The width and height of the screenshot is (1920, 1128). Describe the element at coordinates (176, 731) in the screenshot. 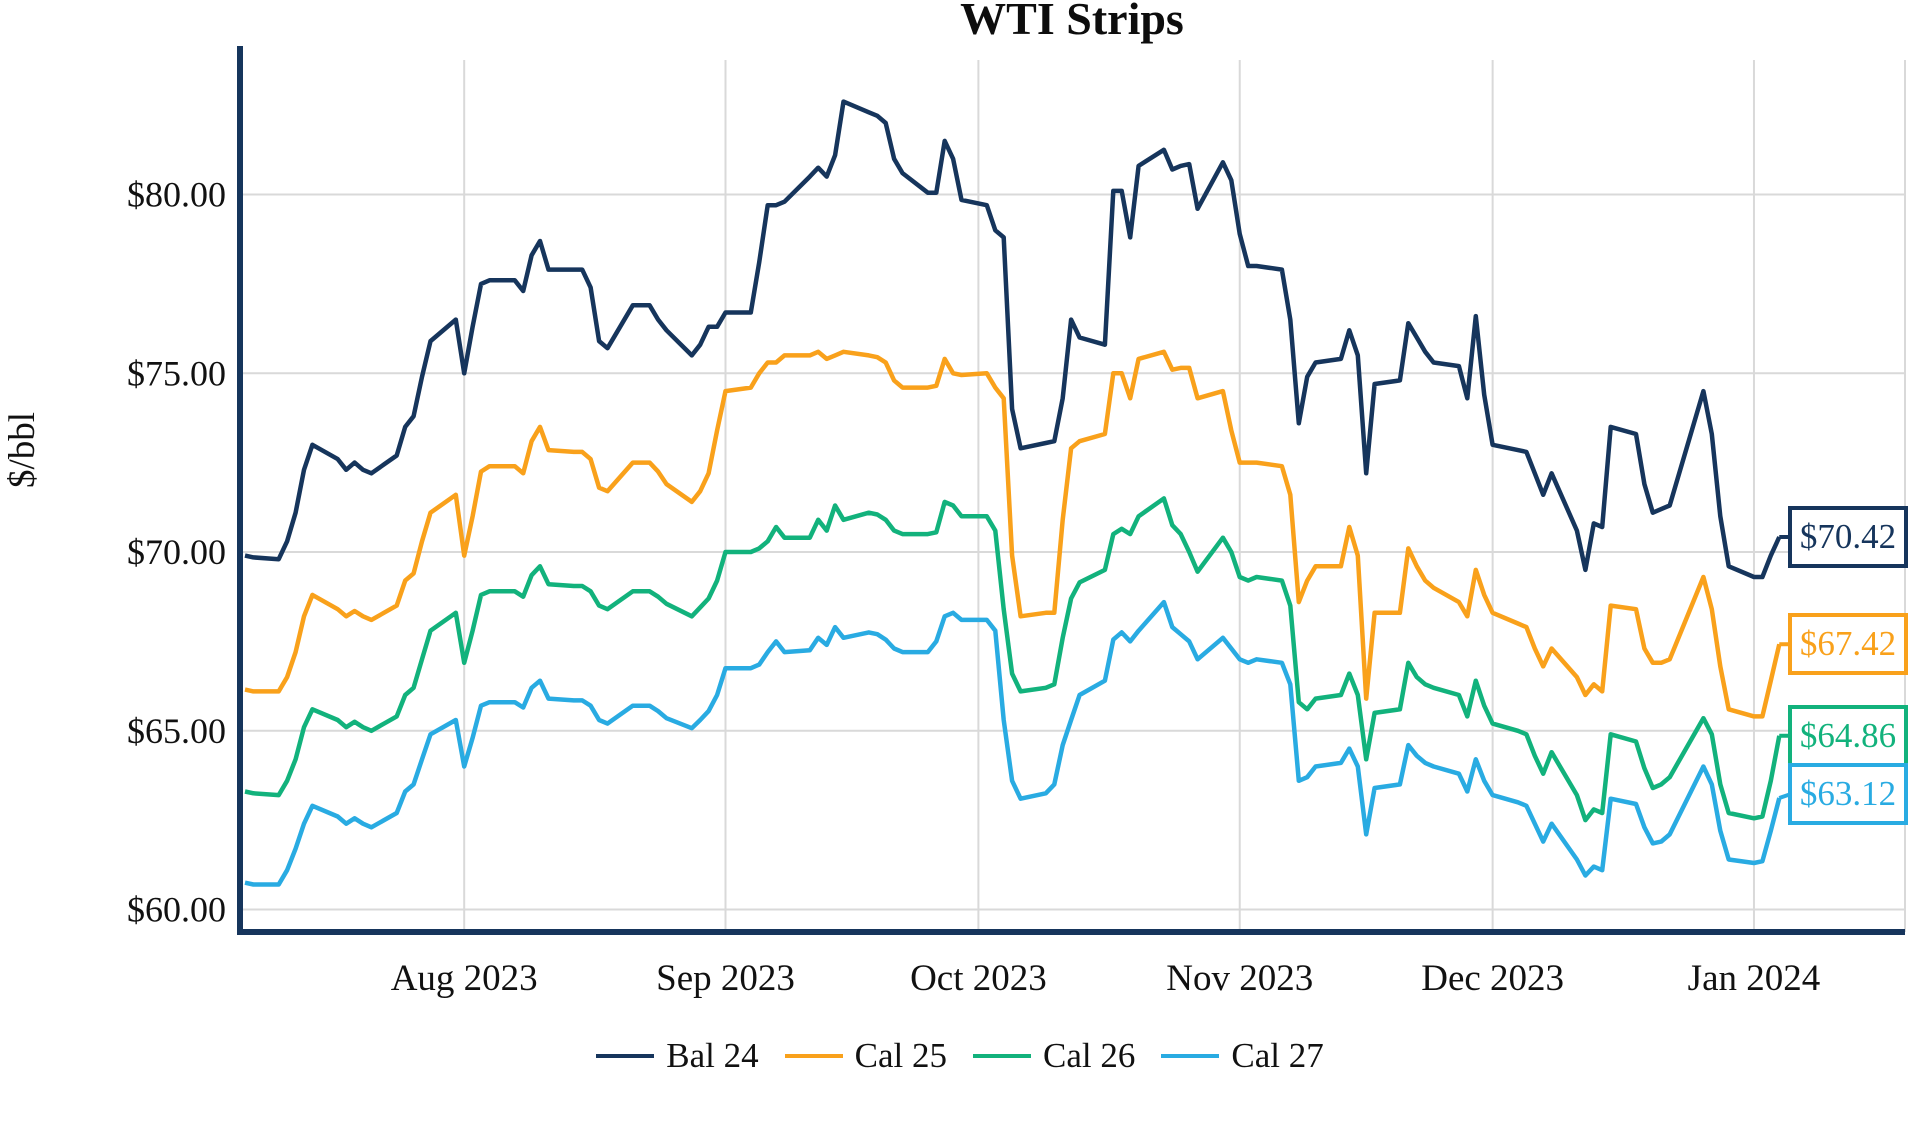

I see `y-tick-label: $65.00` at that location.